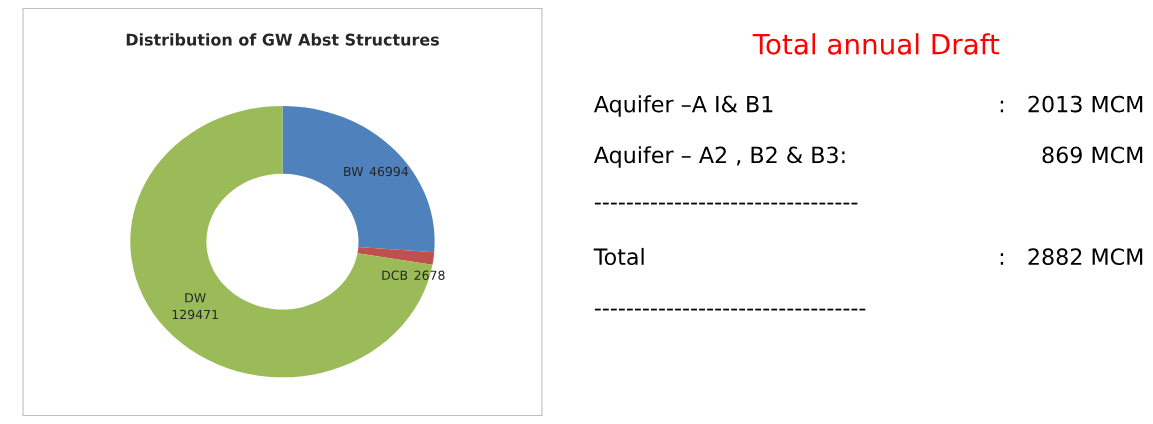 This screenshot has height=424, width=1153. What do you see at coordinates (618, 256) in the screenshot?
I see `text: Total` at bounding box center [618, 256].